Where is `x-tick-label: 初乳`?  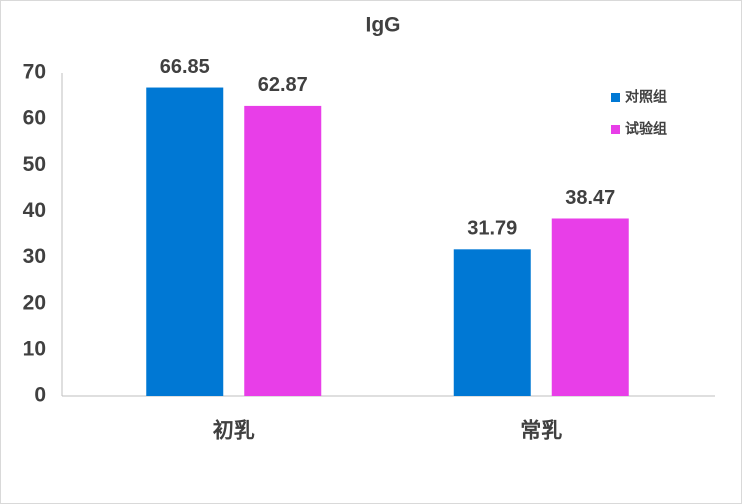 x-tick-label: 初乳 is located at coordinates (234, 431).